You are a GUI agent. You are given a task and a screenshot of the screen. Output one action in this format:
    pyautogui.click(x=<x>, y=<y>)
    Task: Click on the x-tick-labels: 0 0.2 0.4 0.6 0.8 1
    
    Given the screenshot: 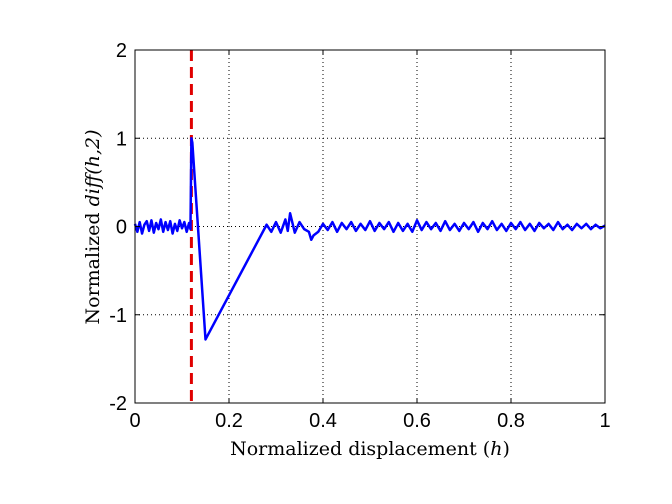 What is the action you would take?
    pyautogui.click(x=369, y=421)
    